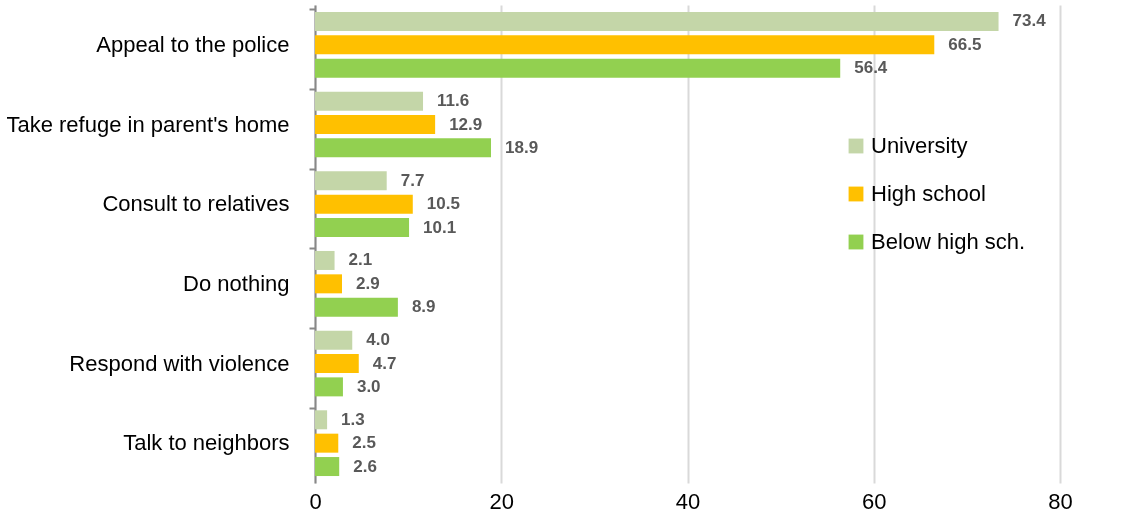  I want to click on data-label: 66.5, so click(965, 44).